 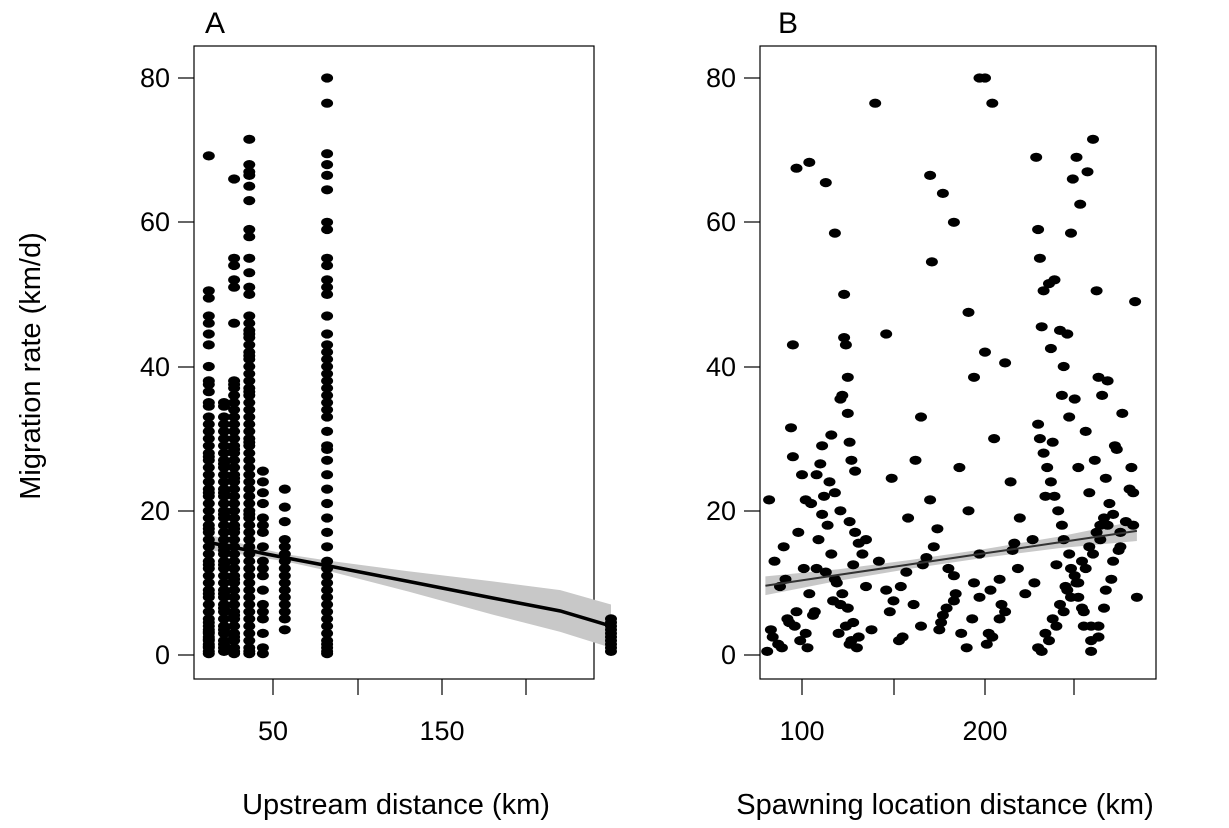 I want to click on panel-a-y-tick-label: 20, so click(x=155, y=511).